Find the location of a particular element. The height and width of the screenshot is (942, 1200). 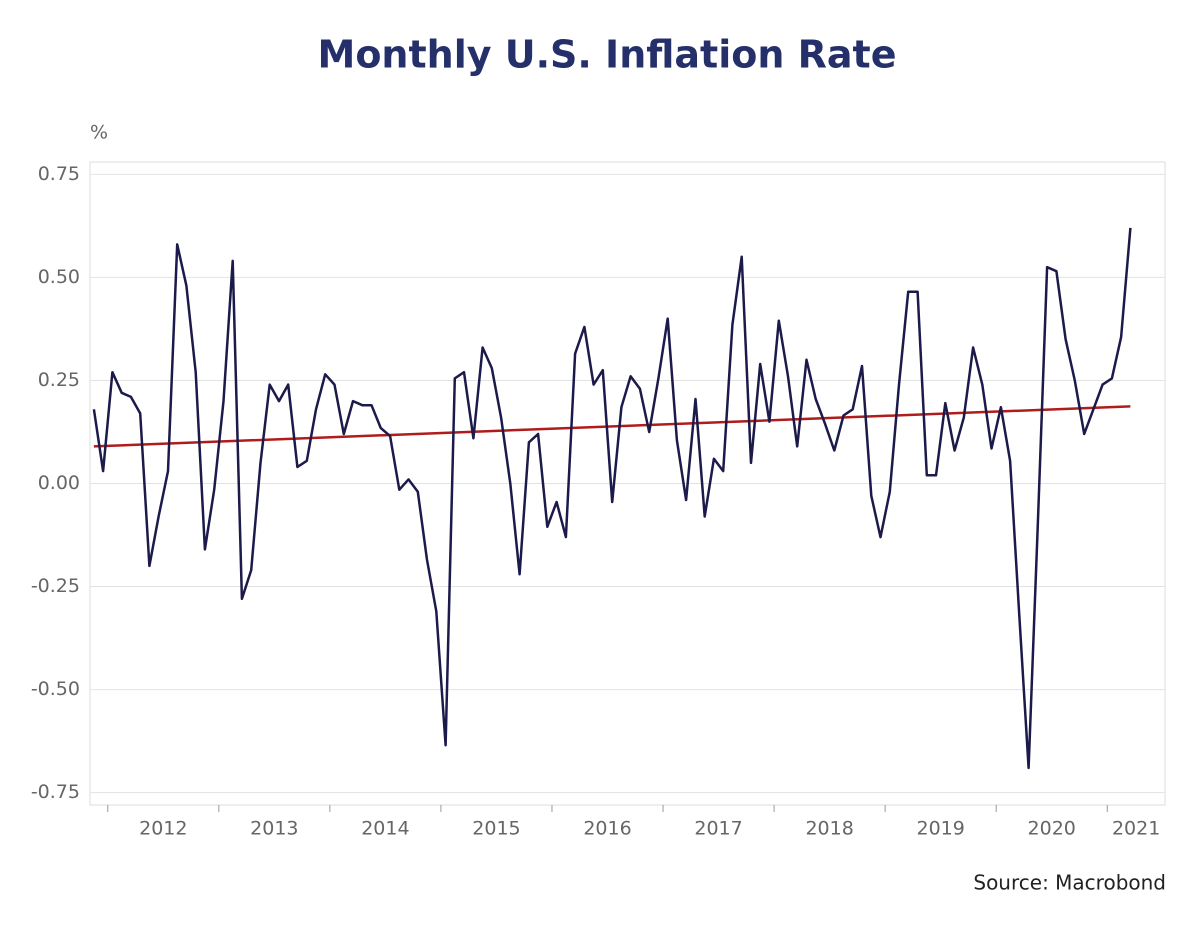

x-tick-label: 2019 is located at coordinates (940, 829).